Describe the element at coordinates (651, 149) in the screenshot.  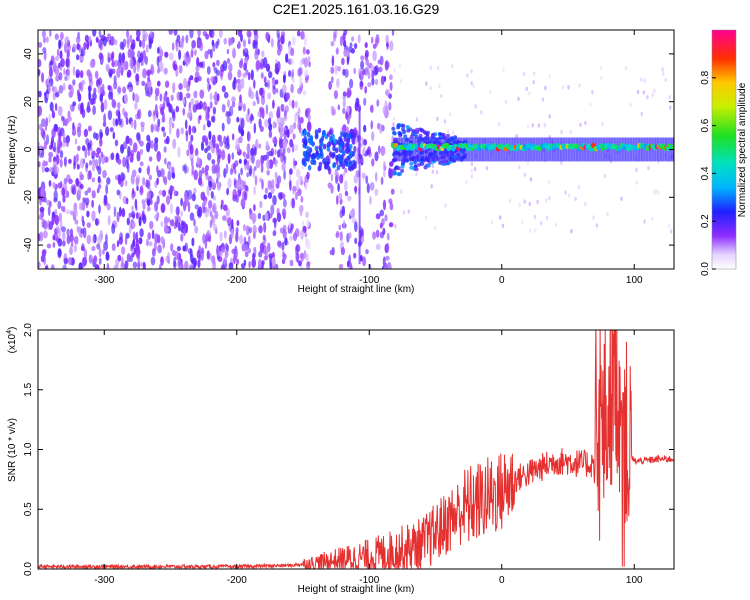
I see `spectral-band-edge` at that location.